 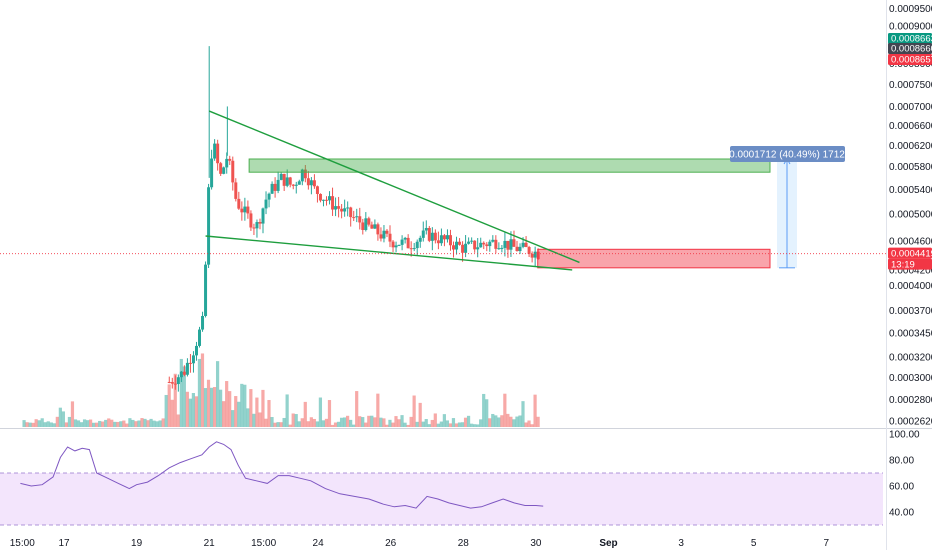 I want to click on rsi-pane, so click(x=441, y=483).